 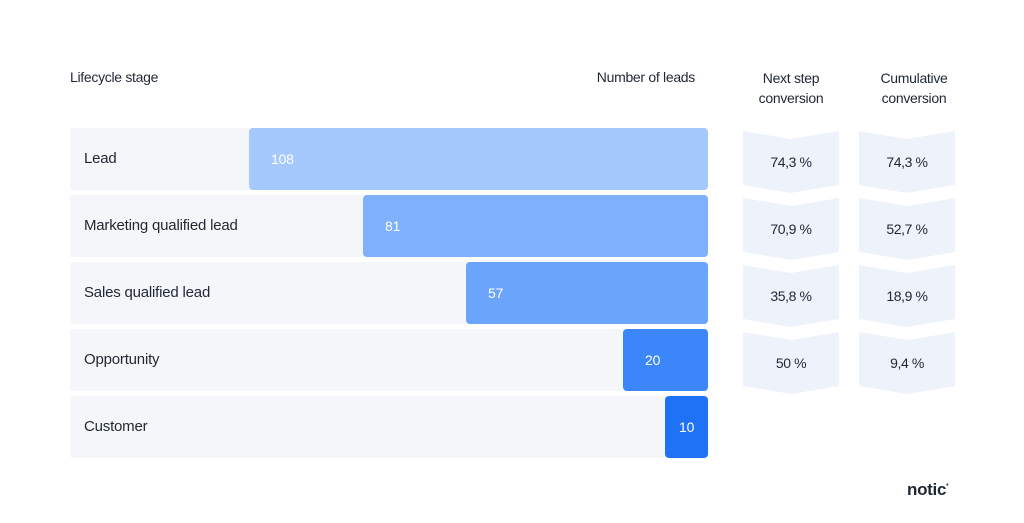 What do you see at coordinates (393, 226) in the screenshot?
I see `bar-value-label: 81` at bounding box center [393, 226].